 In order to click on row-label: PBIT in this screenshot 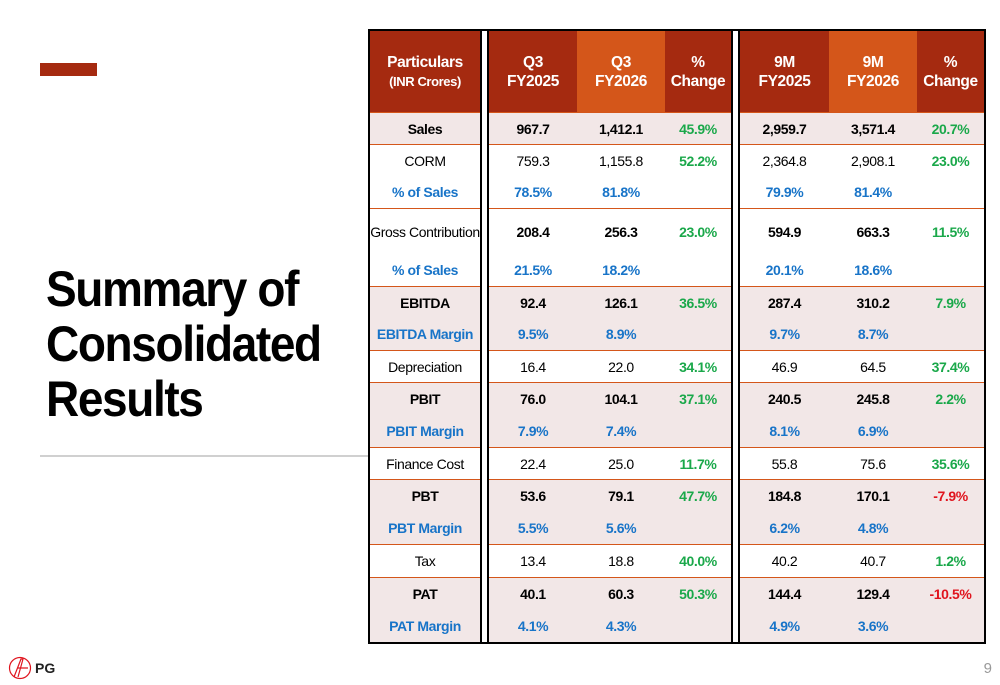, I will do `click(425, 398)`.